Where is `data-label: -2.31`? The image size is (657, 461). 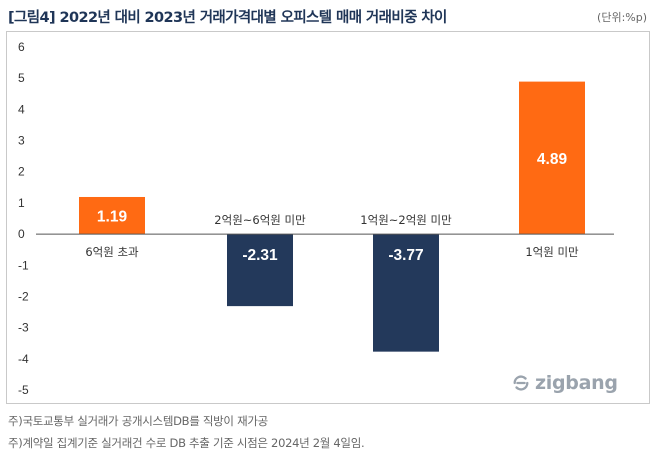
data-label: -2.31 is located at coordinates (260, 255).